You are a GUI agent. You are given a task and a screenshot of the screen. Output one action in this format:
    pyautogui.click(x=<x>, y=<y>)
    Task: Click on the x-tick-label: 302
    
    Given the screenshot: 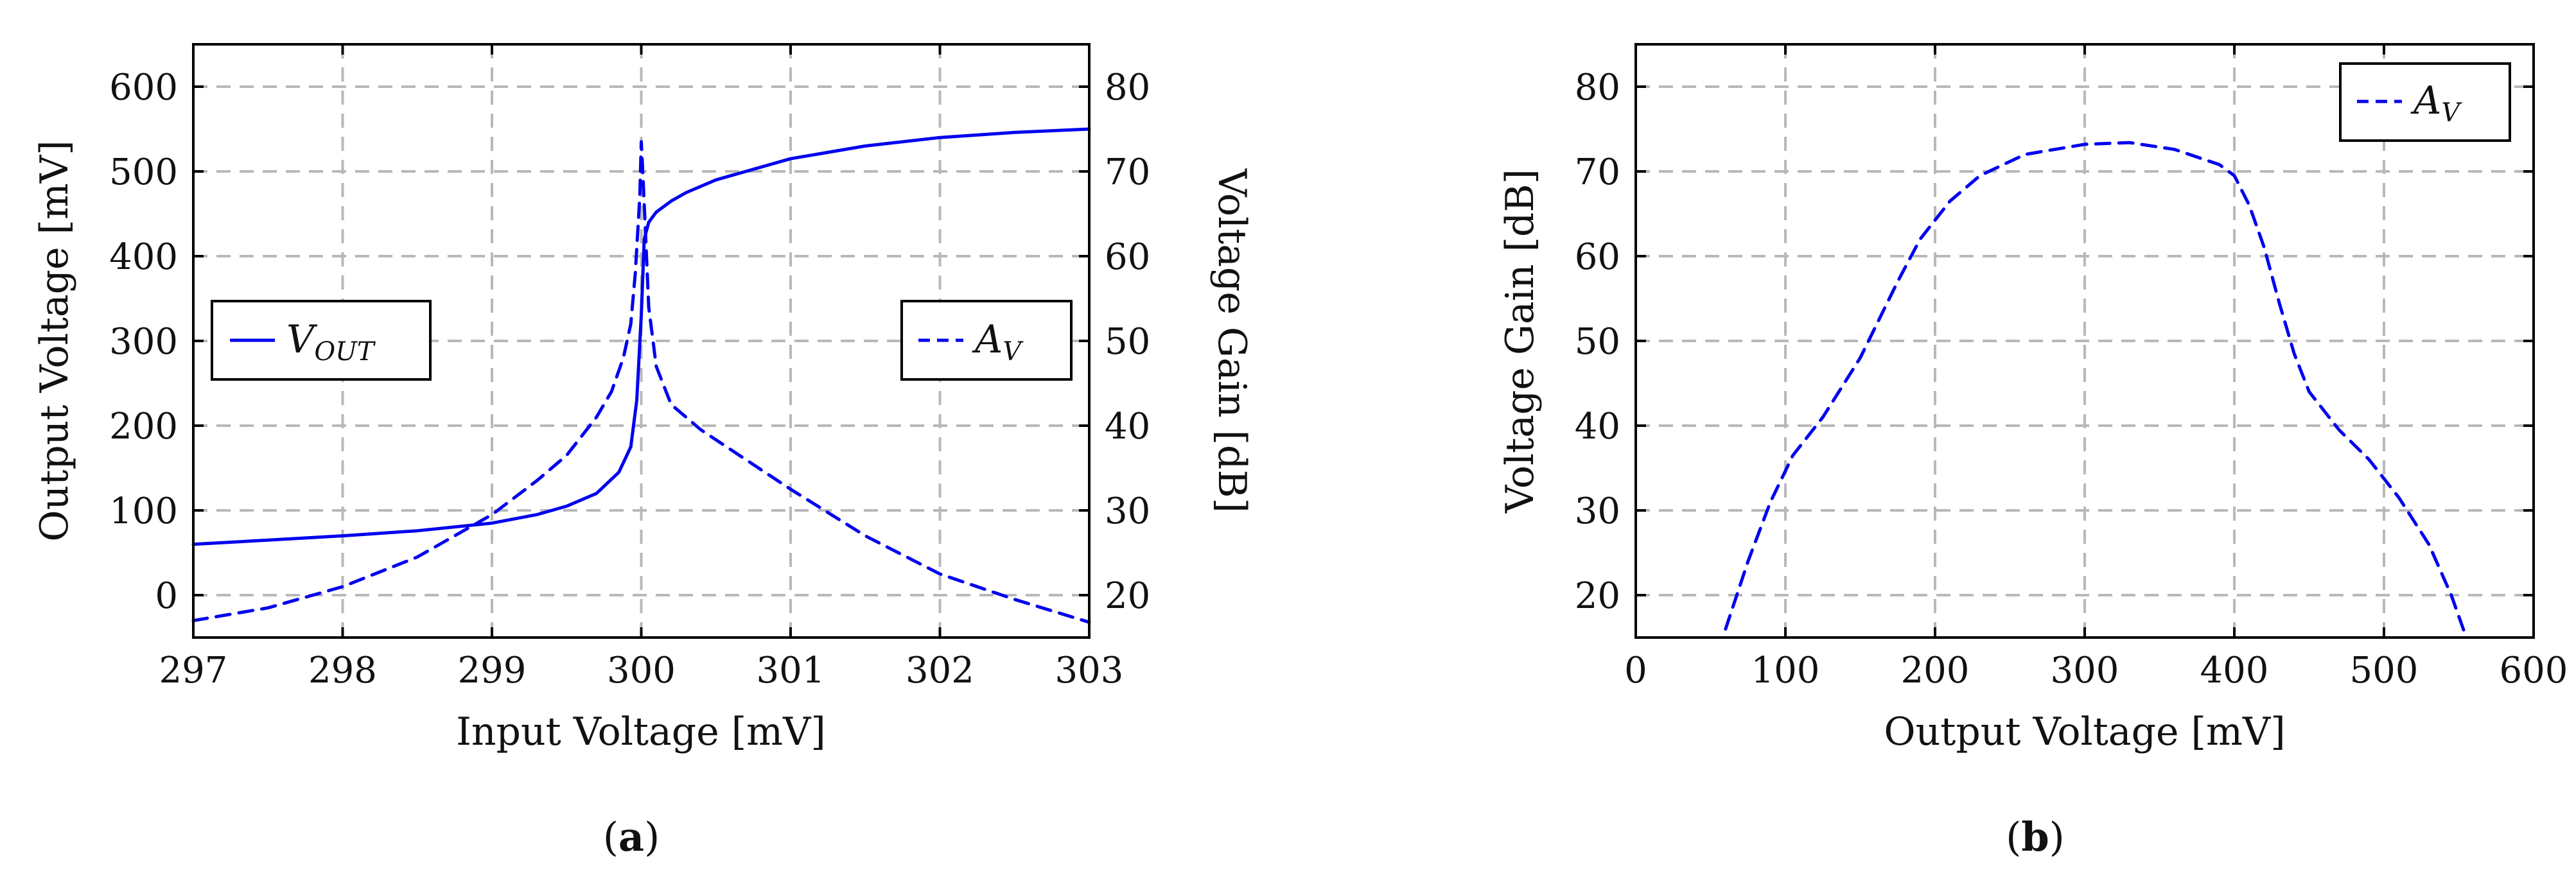 What is the action you would take?
    pyautogui.click(x=940, y=671)
    